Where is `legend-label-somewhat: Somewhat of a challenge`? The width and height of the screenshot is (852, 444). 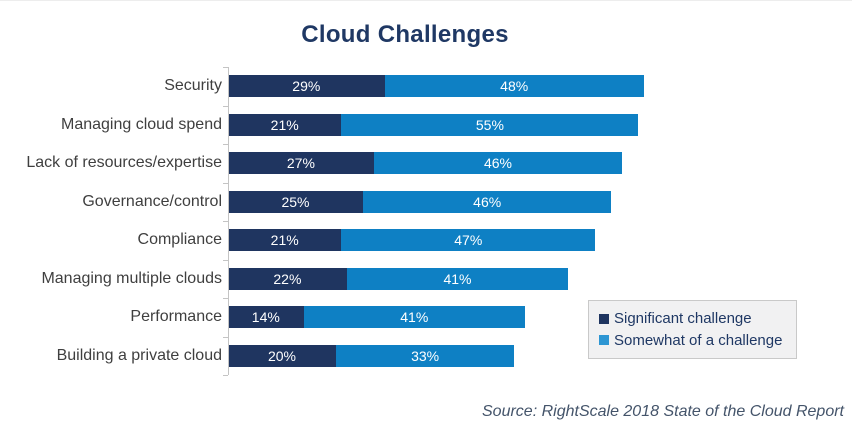 legend-label-somewhat: Somewhat of a challenge is located at coordinates (698, 340).